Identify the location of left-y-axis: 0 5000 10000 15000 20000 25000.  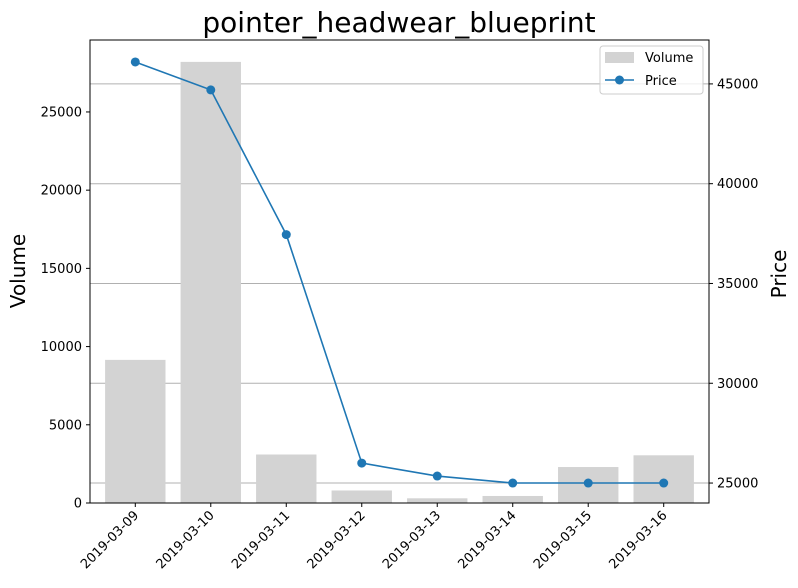
(65, 308).